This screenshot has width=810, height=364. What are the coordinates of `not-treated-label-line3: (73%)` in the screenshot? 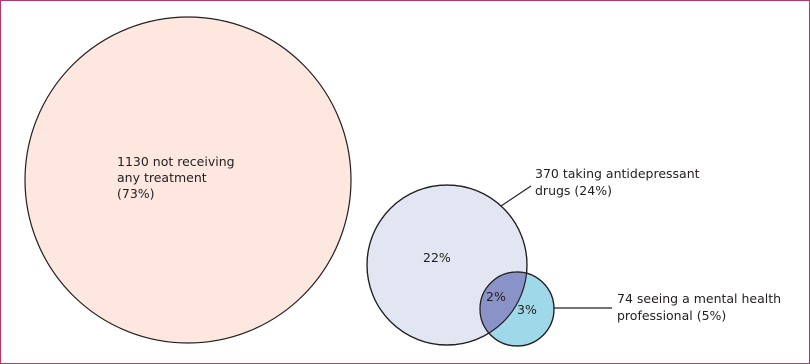 It's located at (136, 193).